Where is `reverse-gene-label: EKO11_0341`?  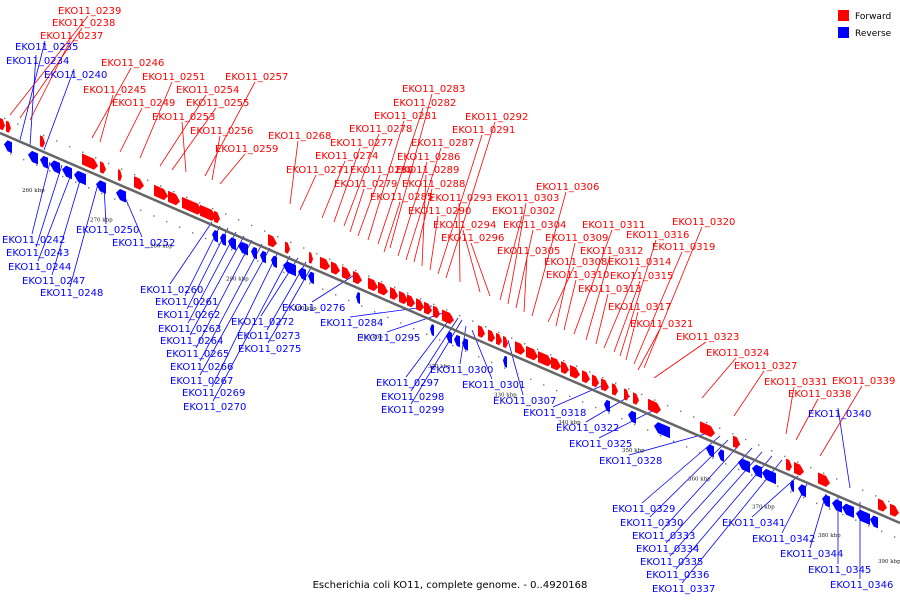 reverse-gene-label: EKO11_0341 is located at coordinates (753, 523).